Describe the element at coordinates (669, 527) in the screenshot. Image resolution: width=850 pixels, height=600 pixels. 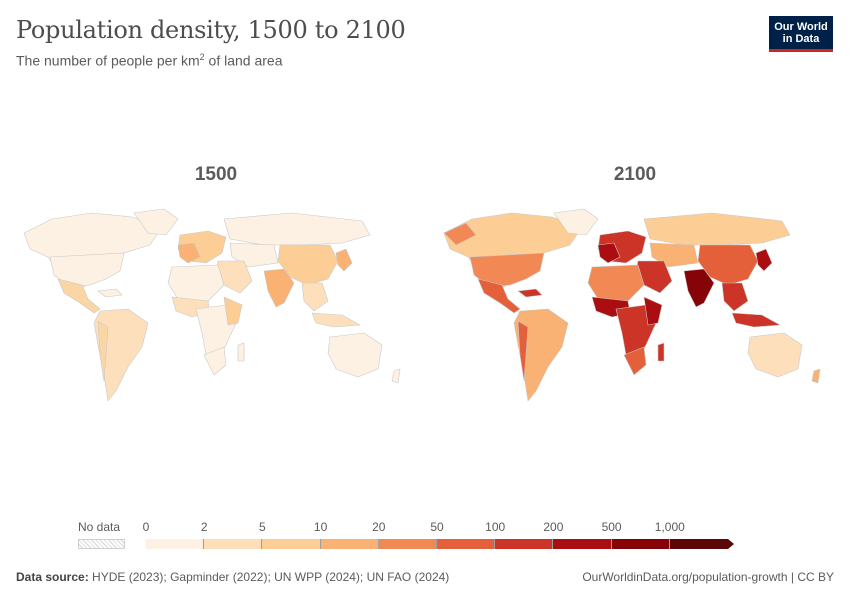
I see `legend-tick-label: 1,000` at that location.